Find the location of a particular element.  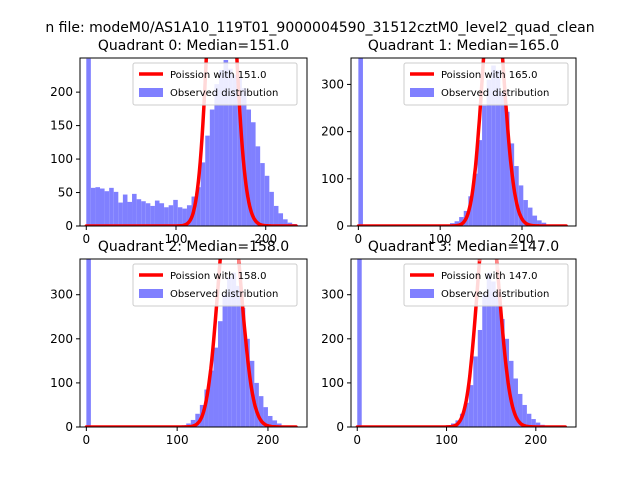

y-tick-label: 50 is located at coordinates (65, 193).